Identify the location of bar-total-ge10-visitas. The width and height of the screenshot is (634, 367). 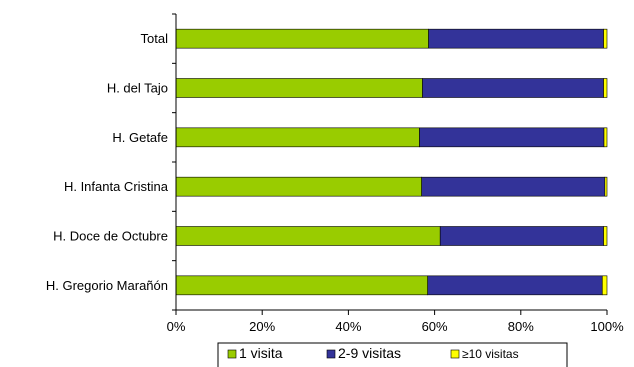
(605, 38).